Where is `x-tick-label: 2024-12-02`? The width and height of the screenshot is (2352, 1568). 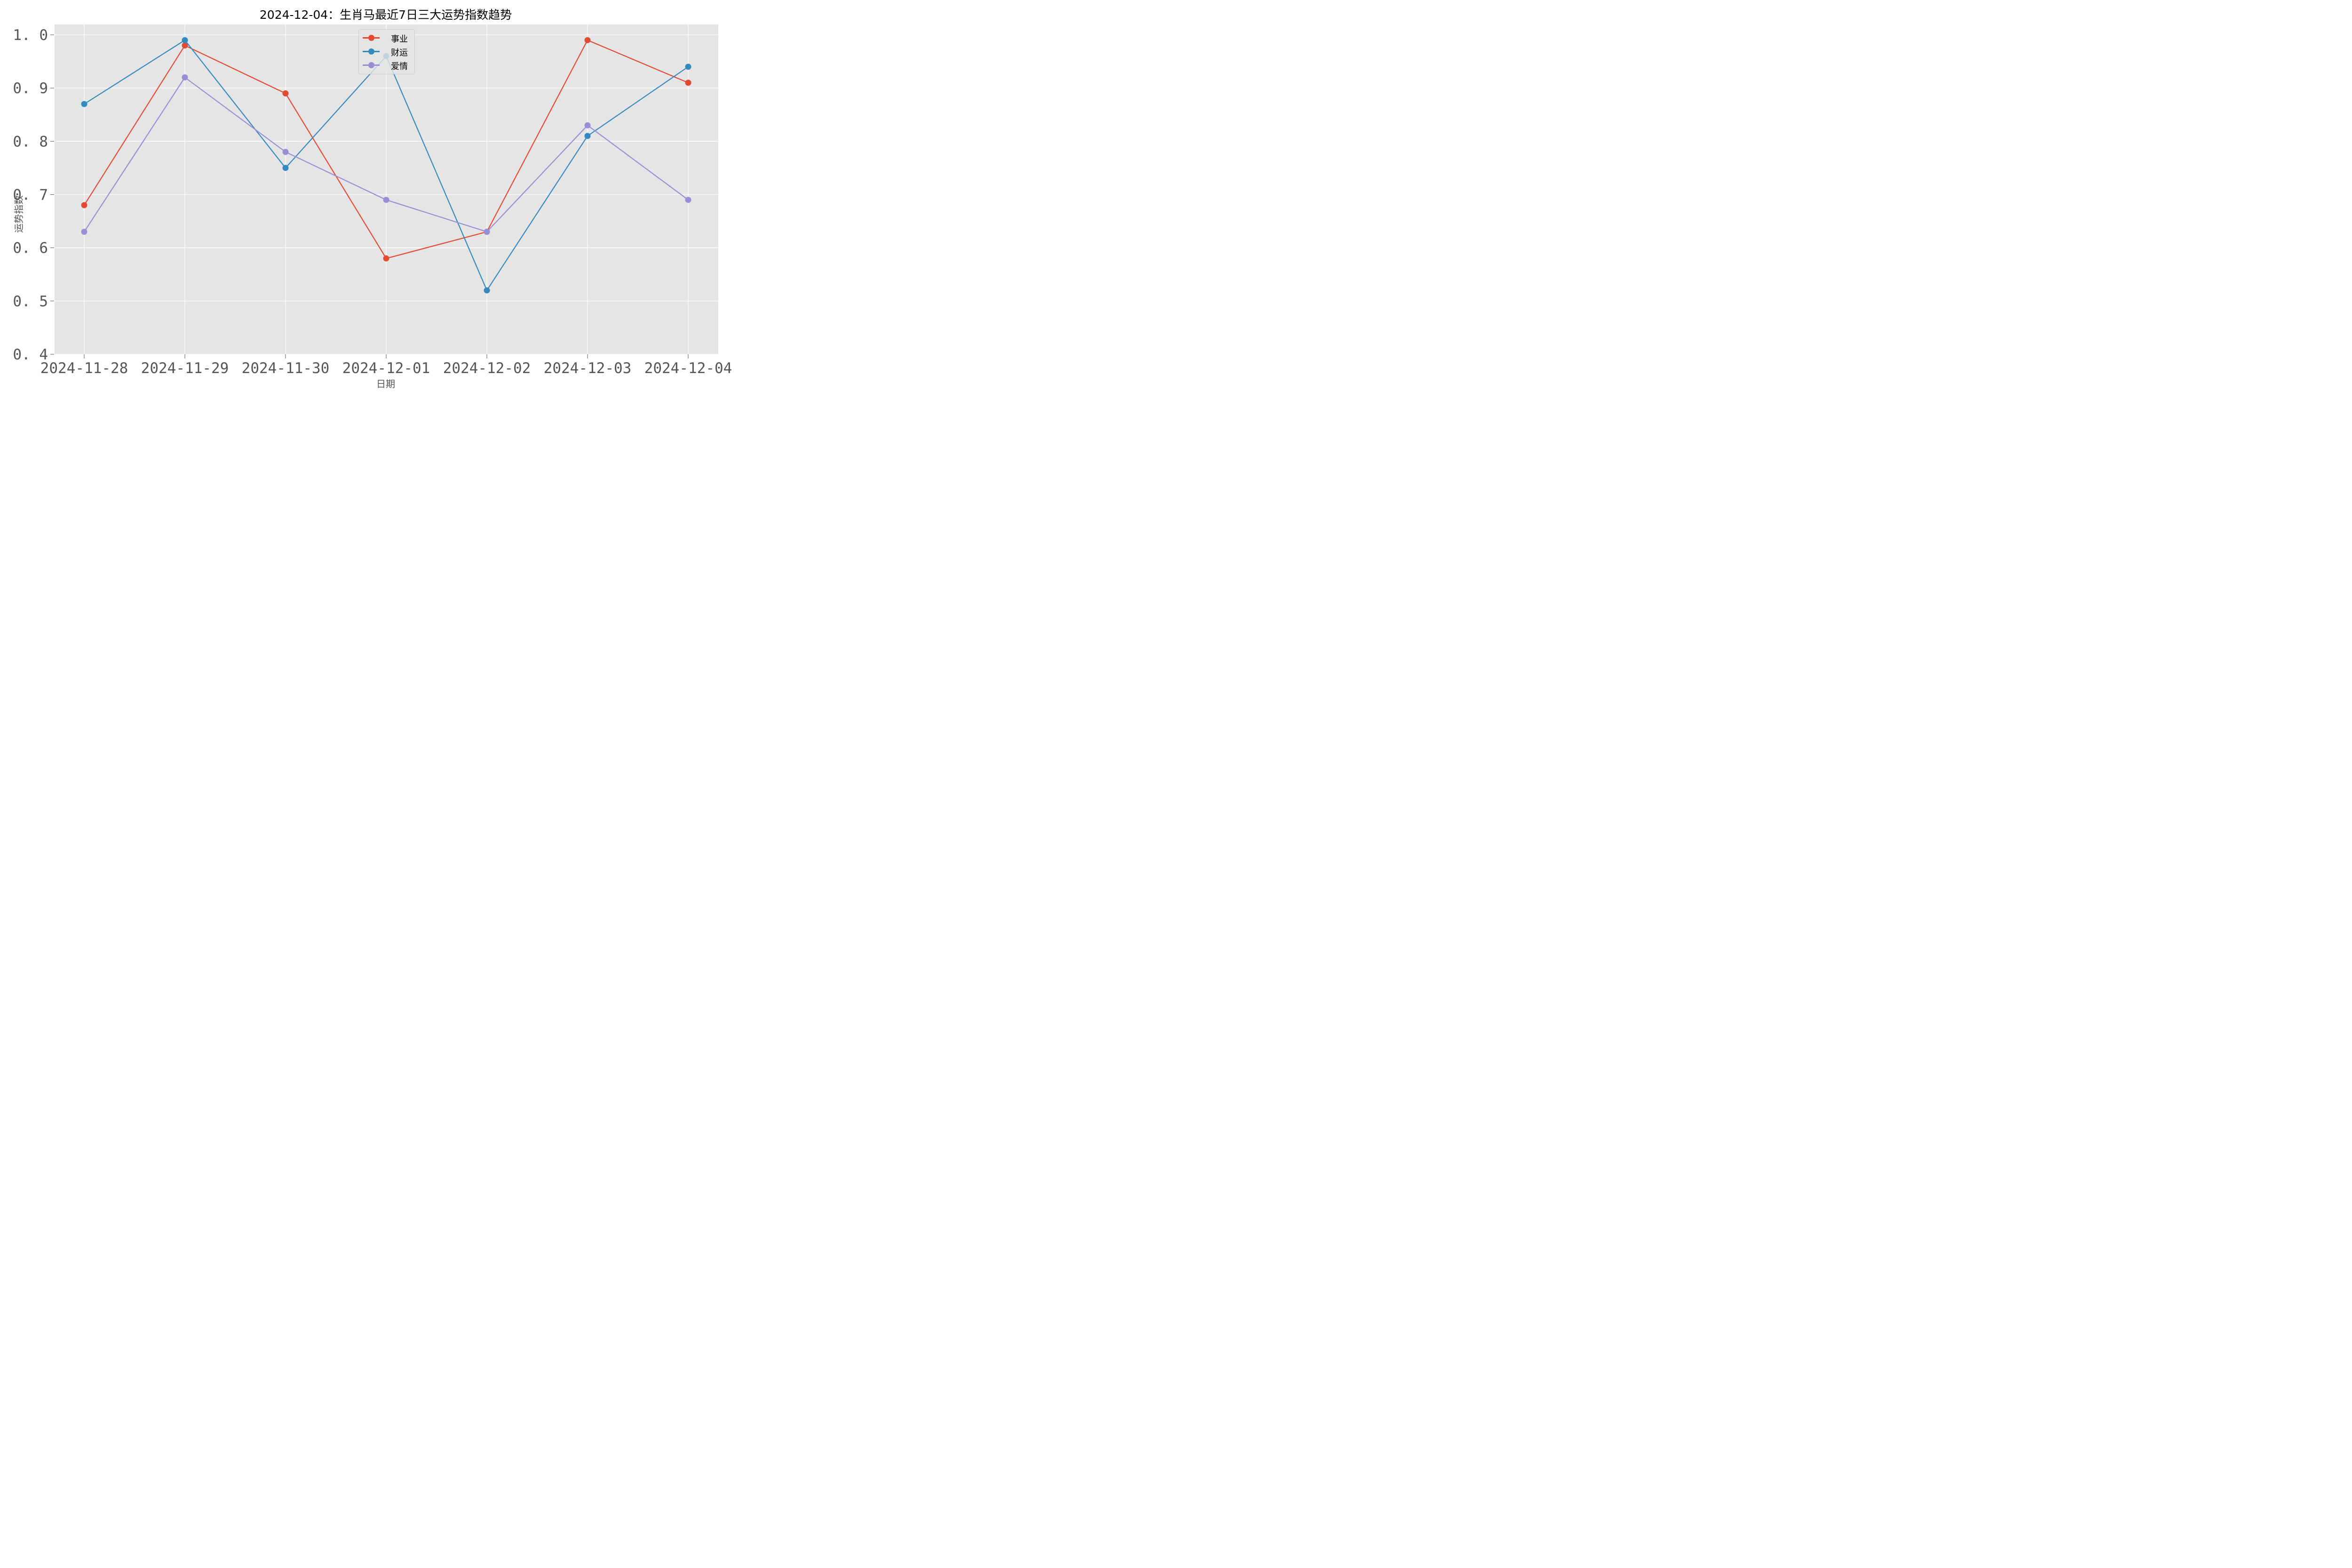 x-tick-label: 2024-12-02 is located at coordinates (487, 368).